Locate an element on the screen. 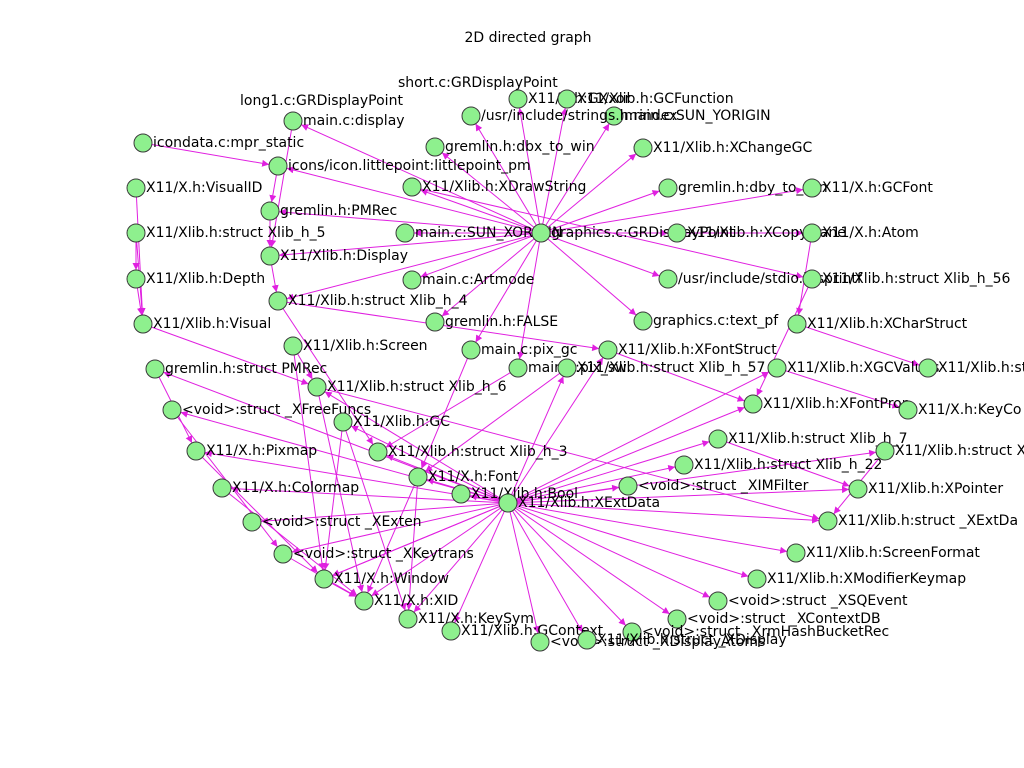  node-label: <void>:struct _XIMFilter is located at coordinates (723, 486).